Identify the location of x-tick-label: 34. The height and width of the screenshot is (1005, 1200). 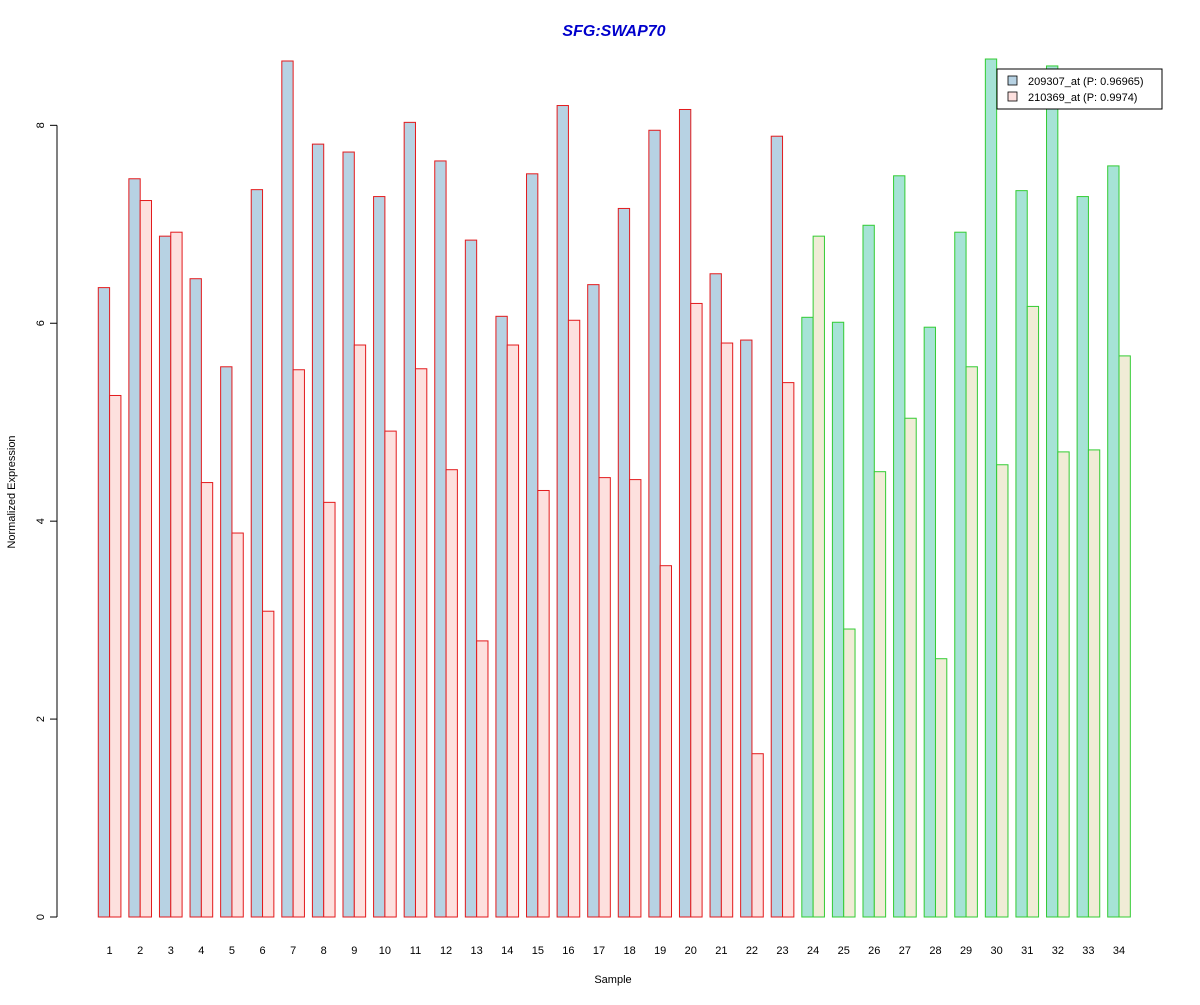
(1119, 951).